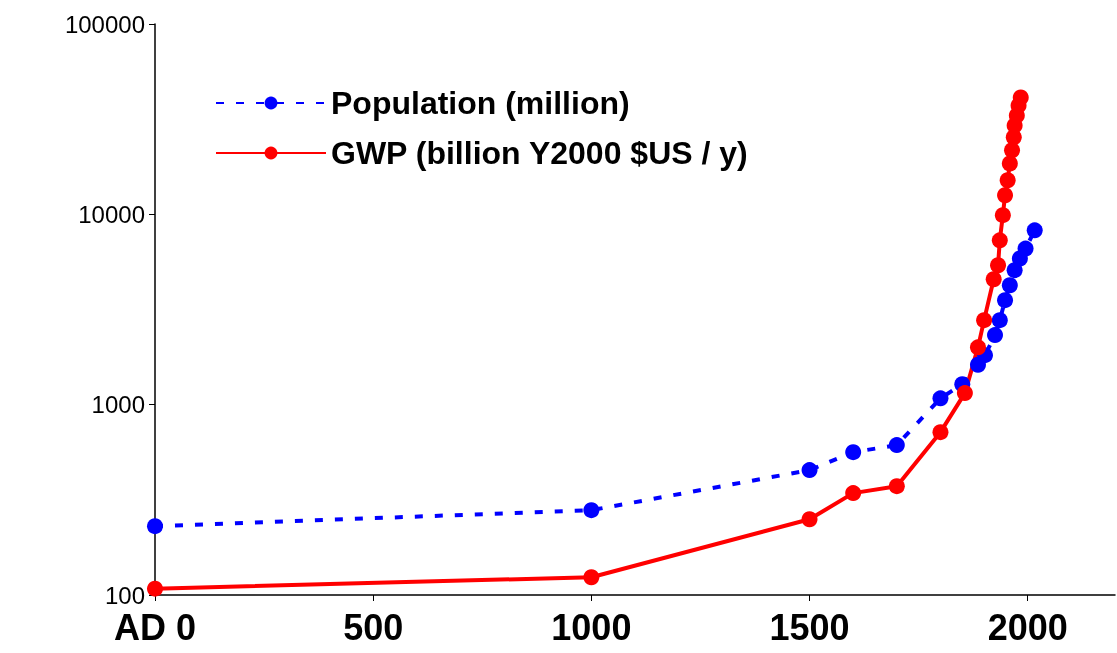 The image size is (1117, 653). I want to click on y-tick-label: 1000, so click(118, 405).